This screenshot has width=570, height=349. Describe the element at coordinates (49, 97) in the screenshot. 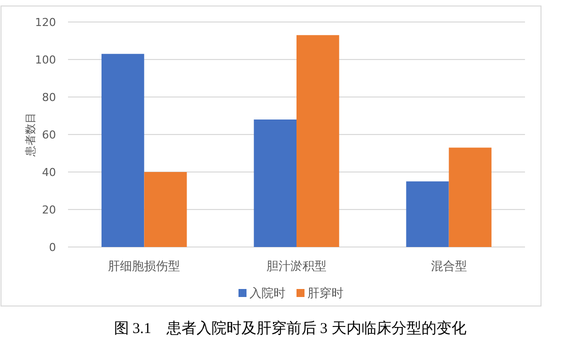

I see `y-tick-label: 80` at that location.